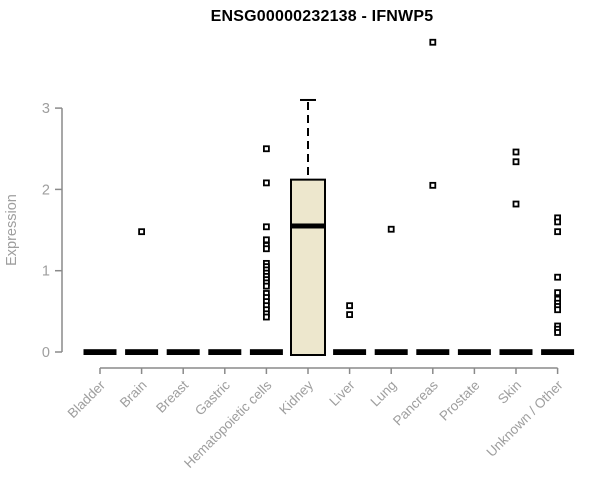 This screenshot has height=500, width=600. What do you see at coordinates (509, 392) in the screenshot?
I see `x-tick-label: Skin` at bounding box center [509, 392].